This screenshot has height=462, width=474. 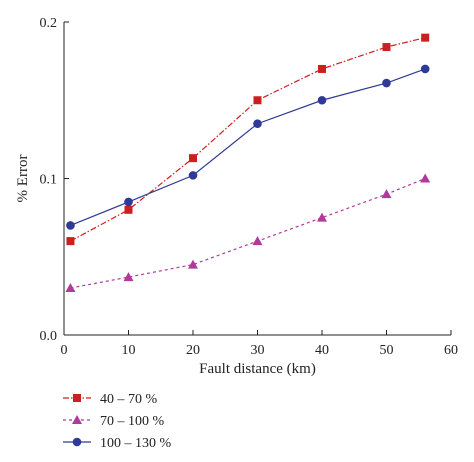 What do you see at coordinates (49, 180) in the screenshot?
I see `y-tick-label: 0.1` at bounding box center [49, 180].